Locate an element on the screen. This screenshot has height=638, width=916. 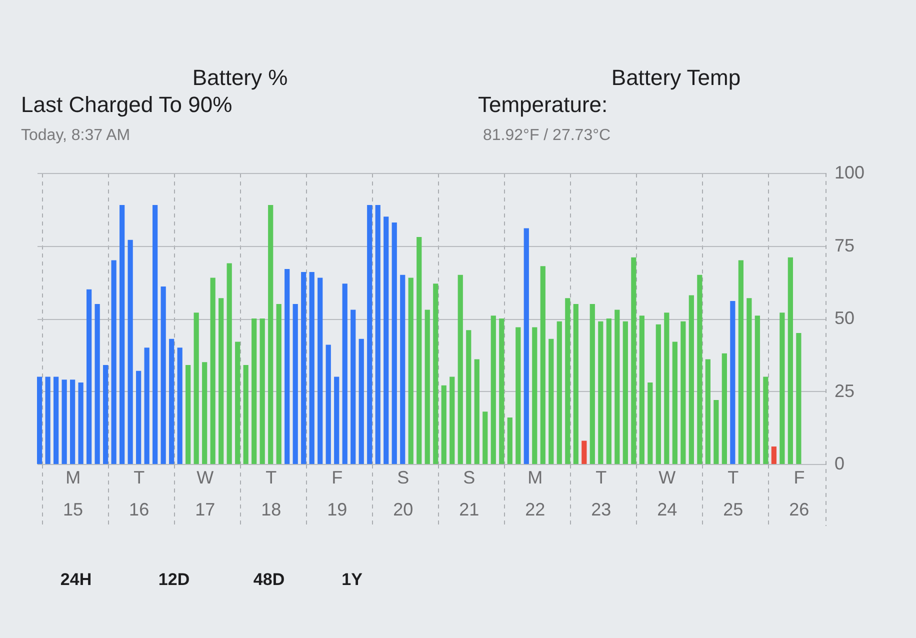
text: 24H is located at coordinates (76, 579).